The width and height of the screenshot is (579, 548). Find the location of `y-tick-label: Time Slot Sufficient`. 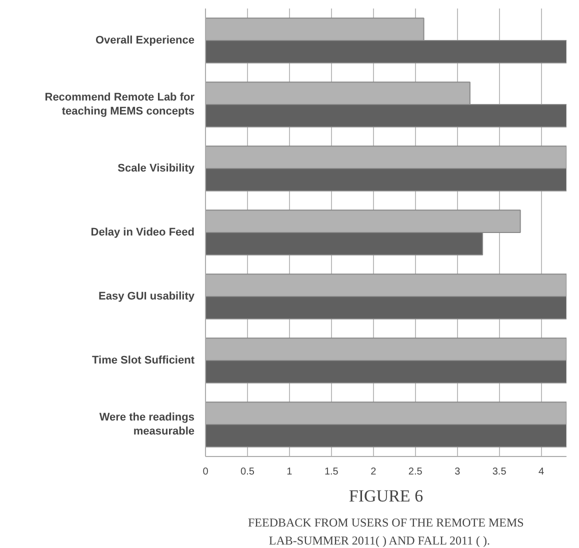

y-tick-label: Time Slot Sufficient is located at coordinates (143, 360).